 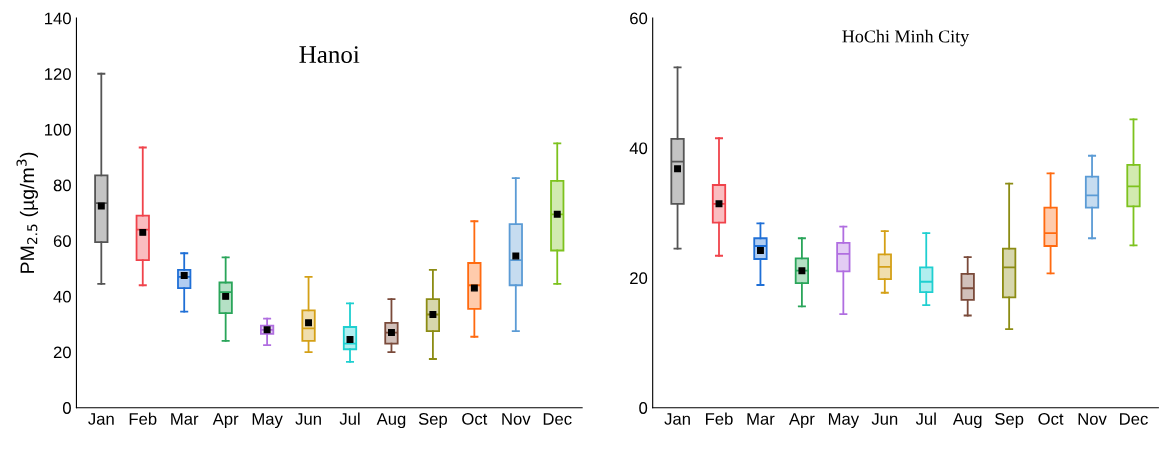 I want to click on y-tick-label: 120, so click(x=58, y=74).